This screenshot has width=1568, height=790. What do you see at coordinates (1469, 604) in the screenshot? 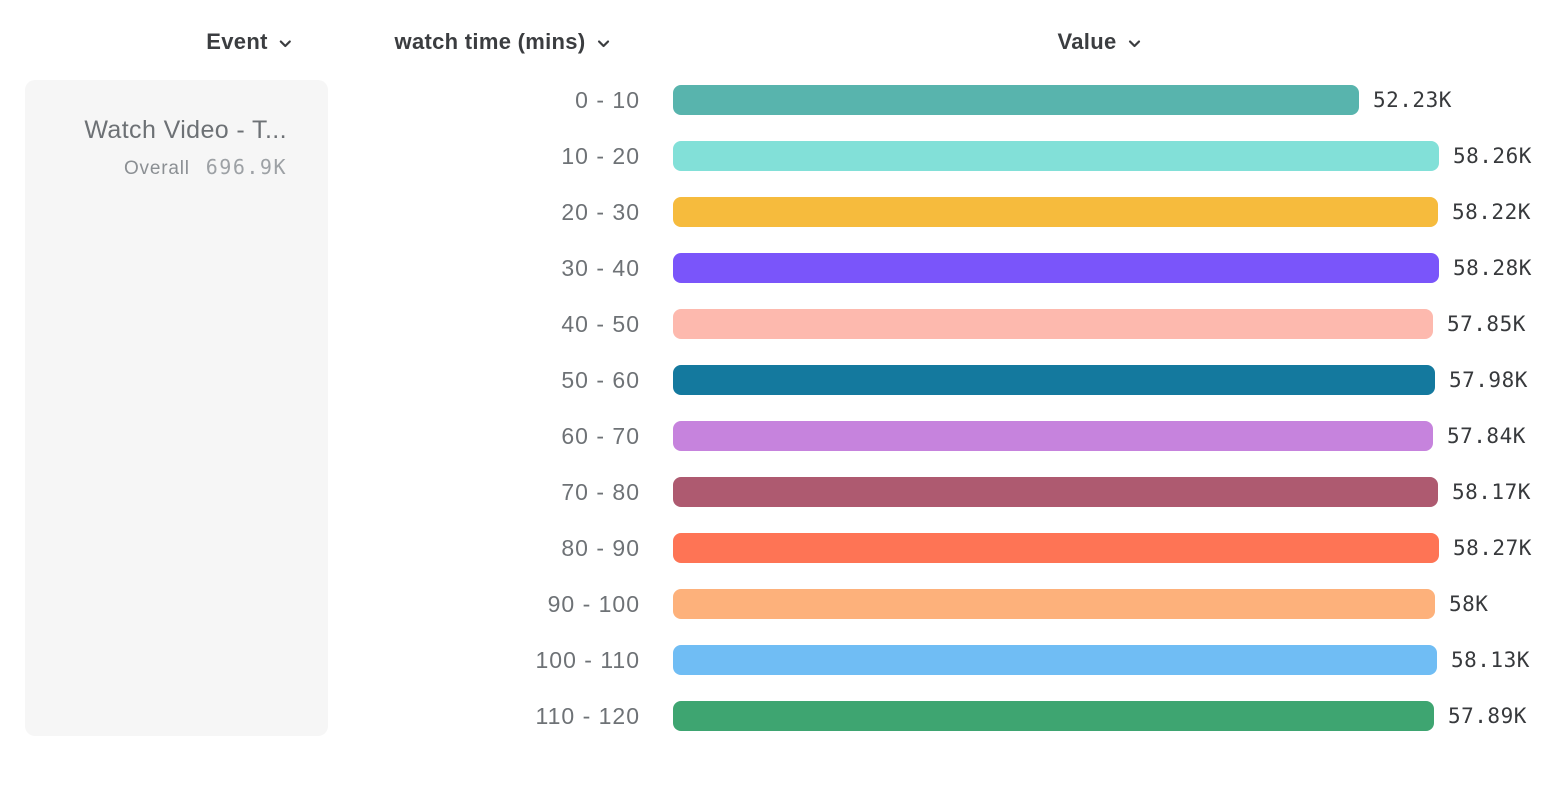
I see `value-label: 58K` at bounding box center [1469, 604].